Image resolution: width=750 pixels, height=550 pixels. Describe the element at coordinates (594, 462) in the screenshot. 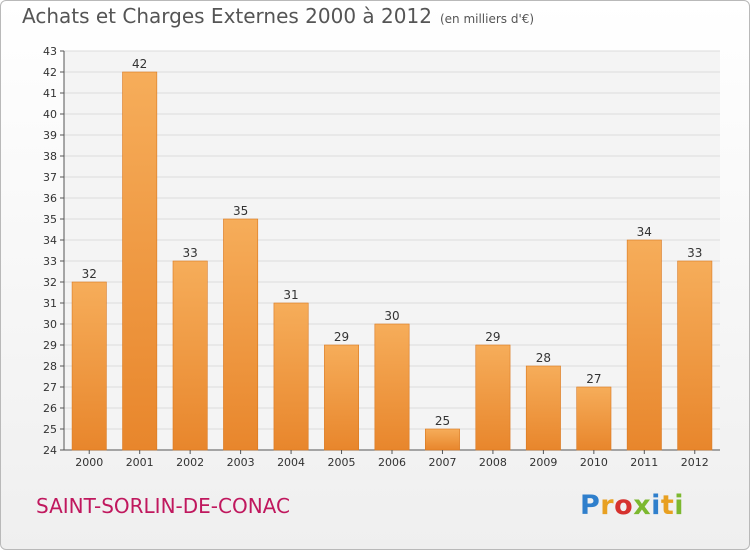

I see `x-tick-label: 2010` at that location.